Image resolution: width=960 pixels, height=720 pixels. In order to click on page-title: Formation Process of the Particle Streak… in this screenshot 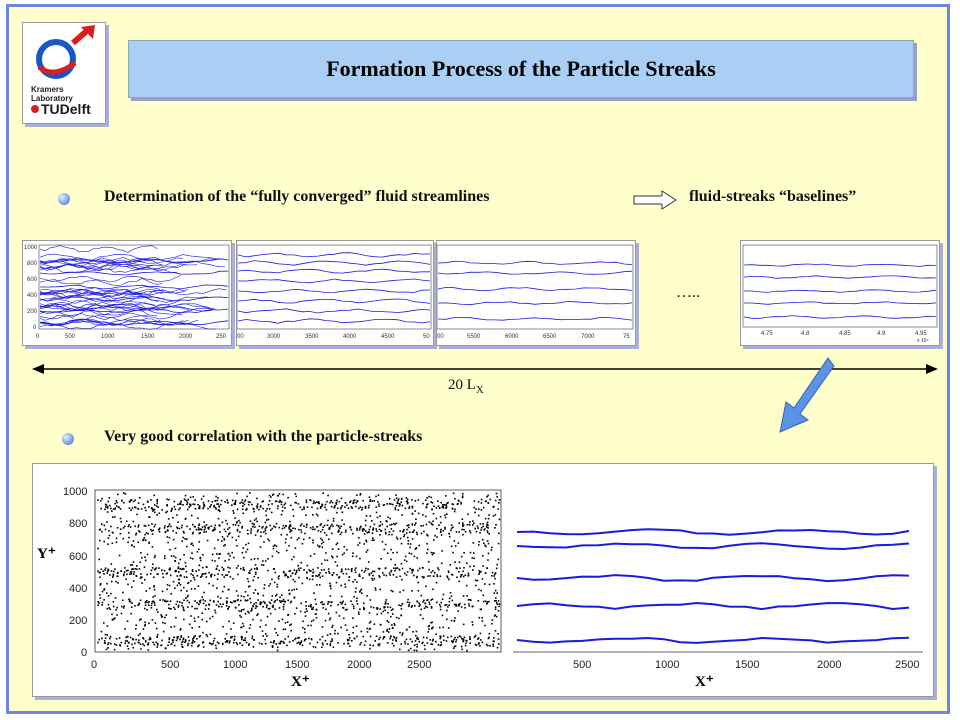, I will do `click(521, 68)`.